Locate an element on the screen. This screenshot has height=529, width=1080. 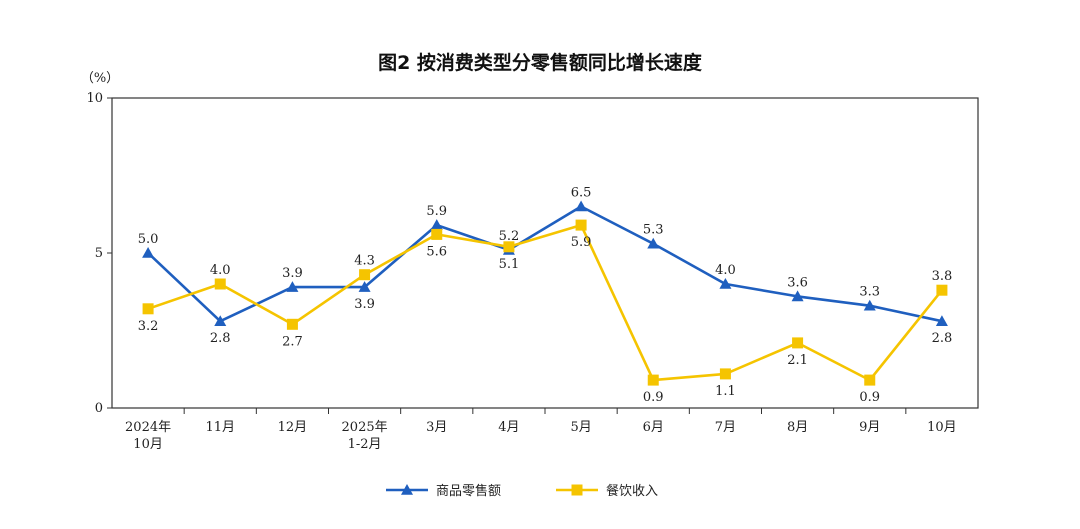
data-label: 3.3 is located at coordinates (869, 292).